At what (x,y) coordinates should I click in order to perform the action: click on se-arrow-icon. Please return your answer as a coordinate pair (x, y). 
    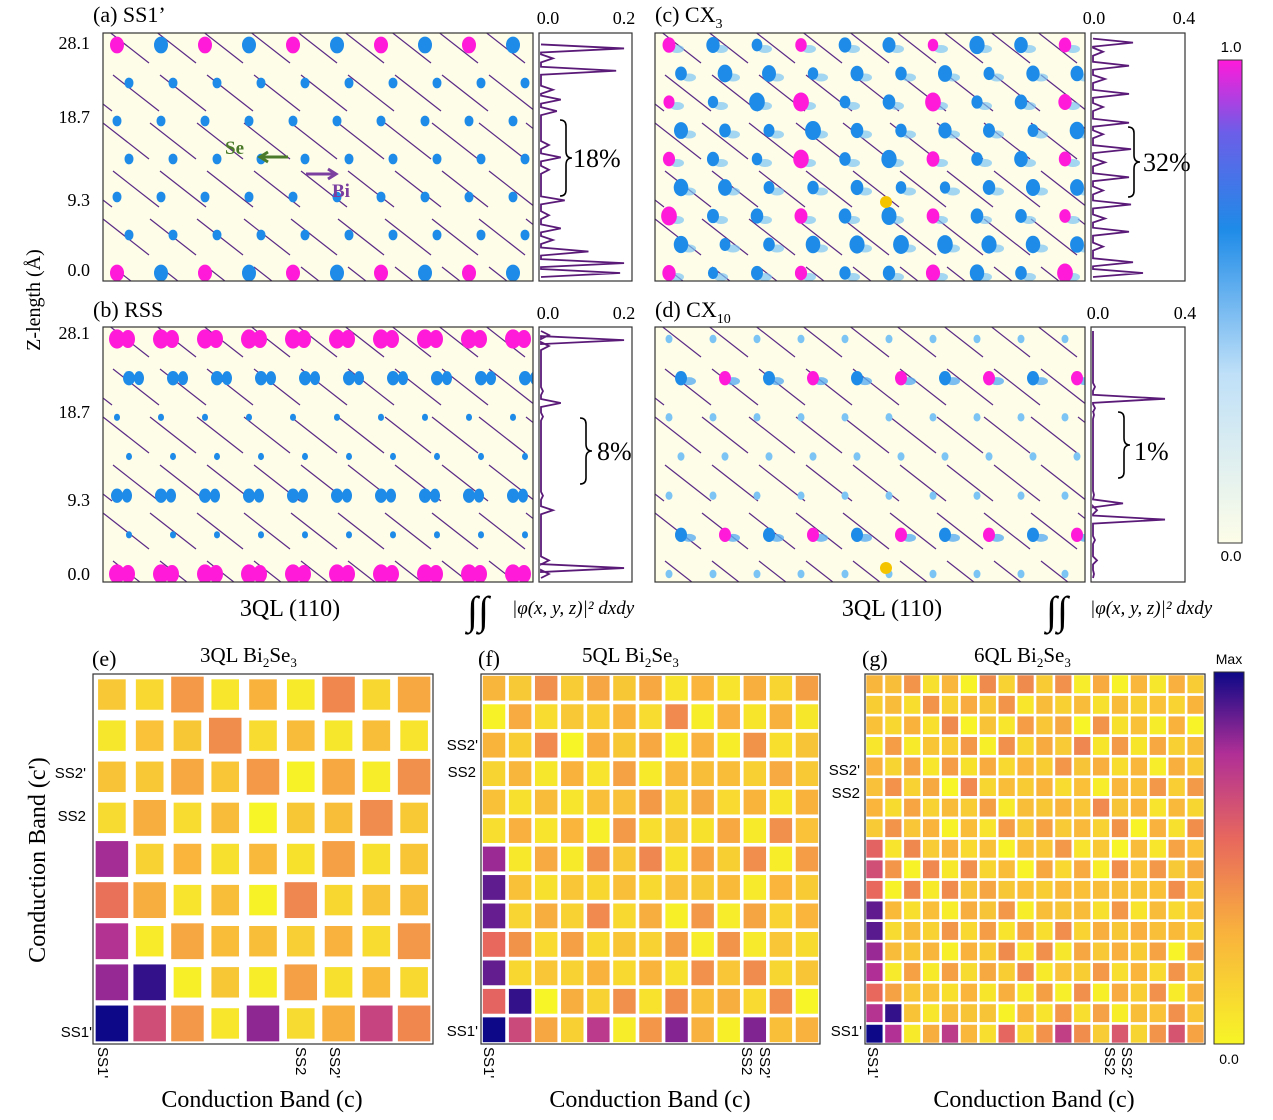
    Looking at the image, I should click on (272, 157).